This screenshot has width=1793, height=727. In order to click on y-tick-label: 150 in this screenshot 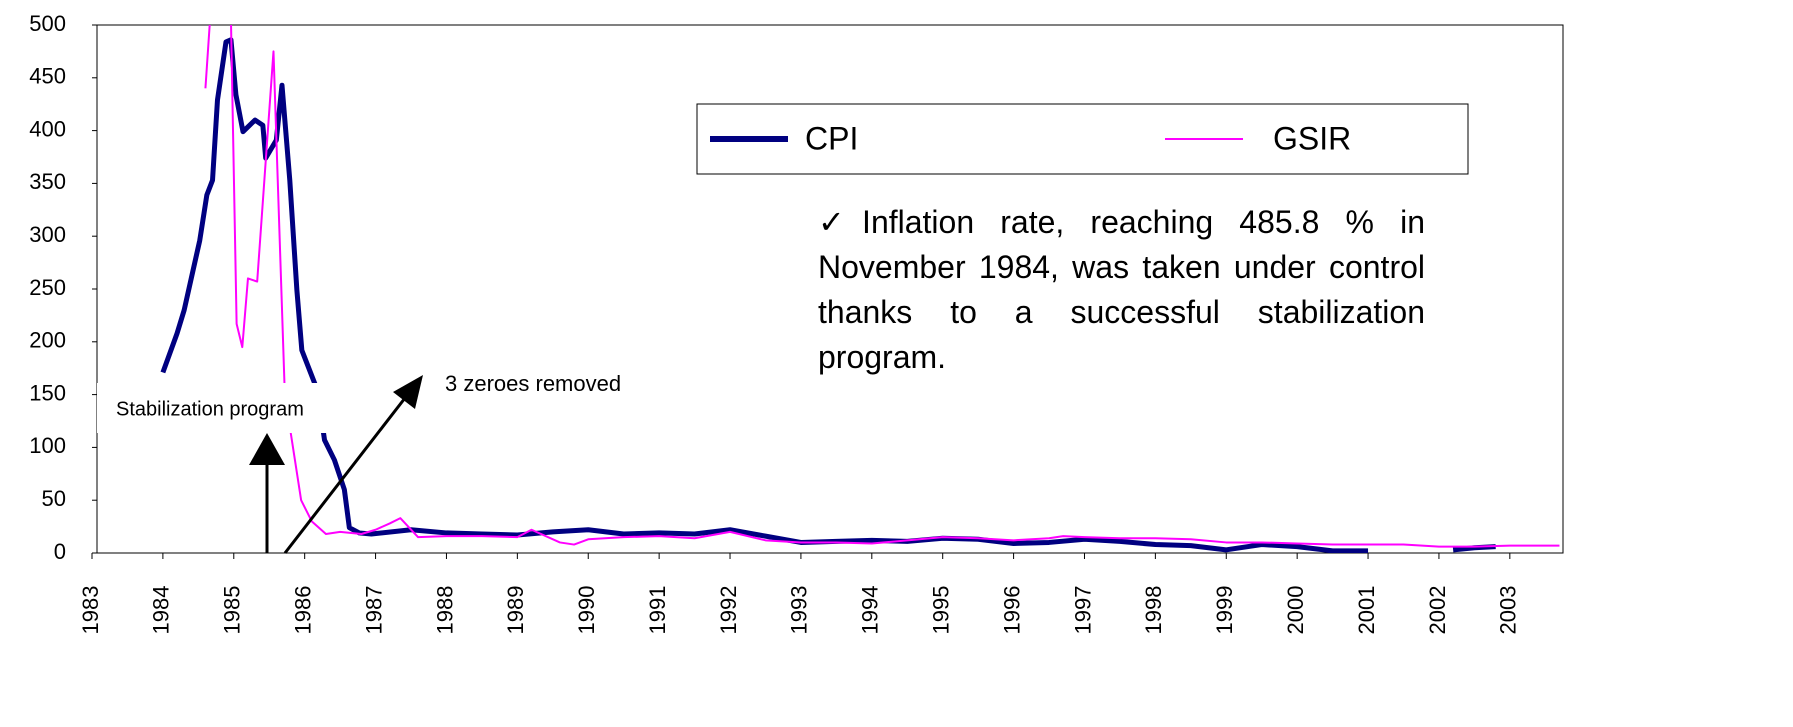, I will do `click(47, 392)`.